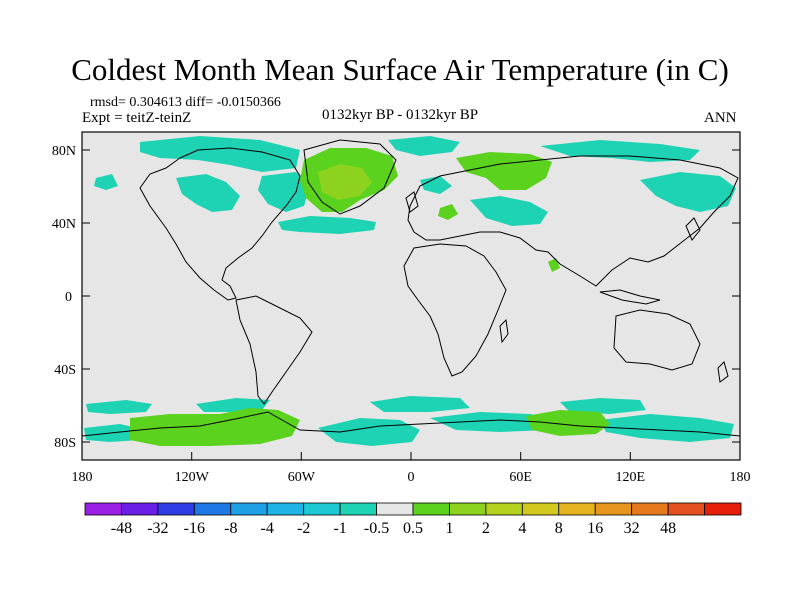 This screenshot has width=800, height=600. Describe the element at coordinates (632, 528) in the screenshot. I see `colorbar-label-14: 32` at that location.